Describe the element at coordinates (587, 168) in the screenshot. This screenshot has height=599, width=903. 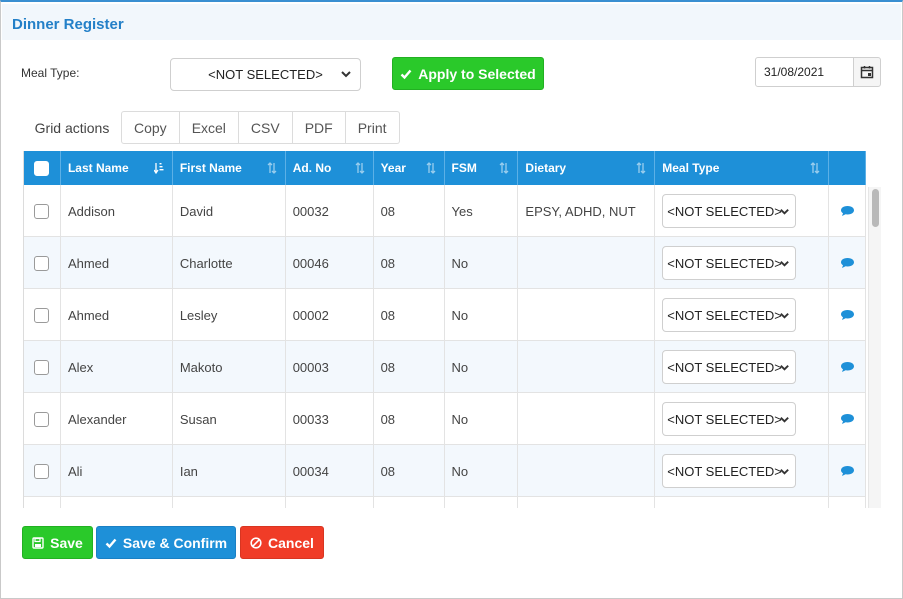
I see `column-dietary: Dietary` at that location.